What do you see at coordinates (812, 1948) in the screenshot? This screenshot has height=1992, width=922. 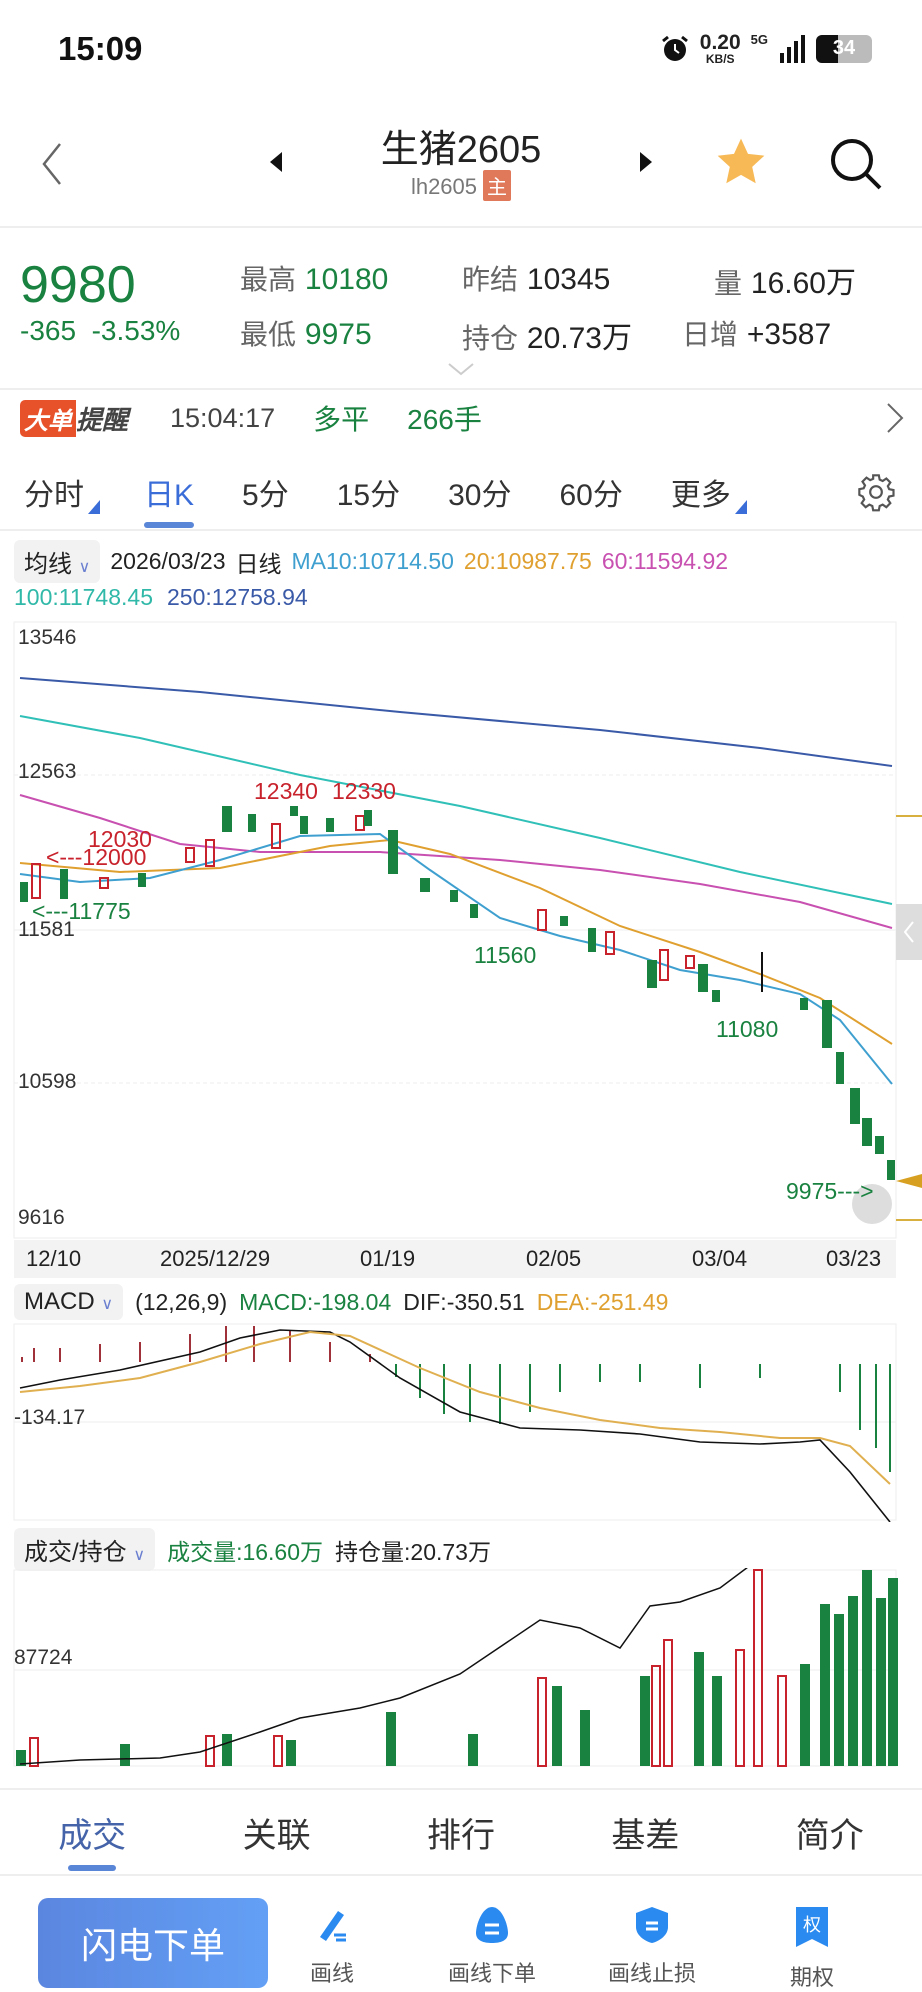 I see `options-button: 权 期权` at bounding box center [812, 1948].